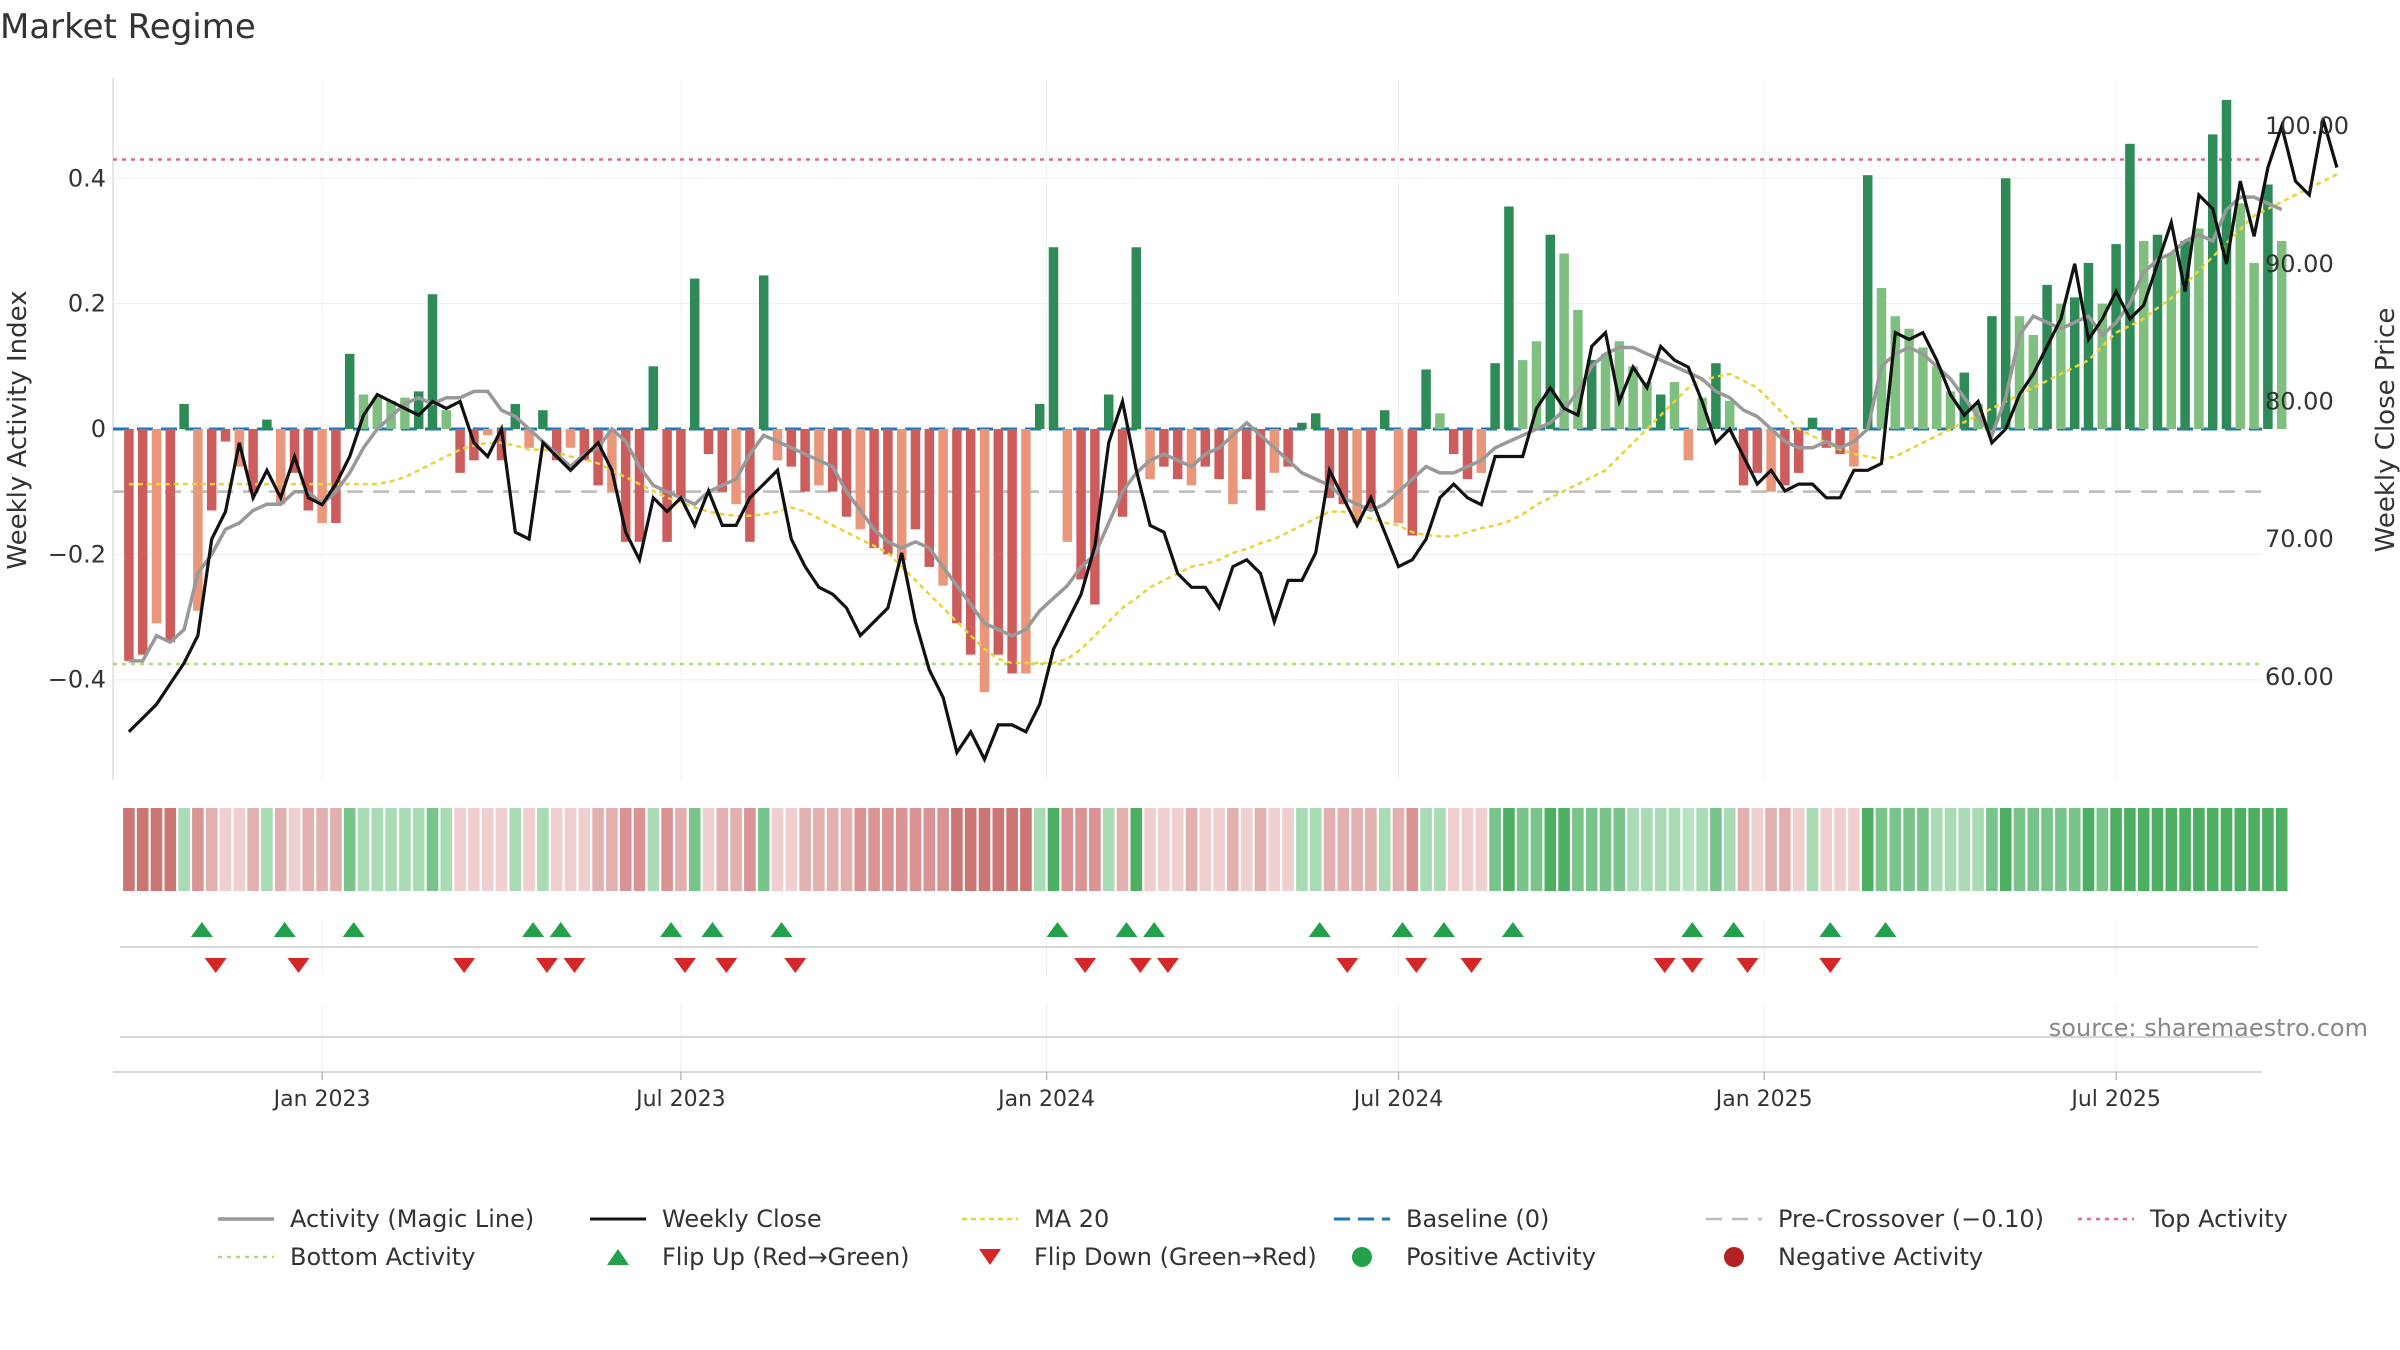  What do you see at coordinates (742, 1219) in the screenshot?
I see `legend-label: Weekly Close` at bounding box center [742, 1219].